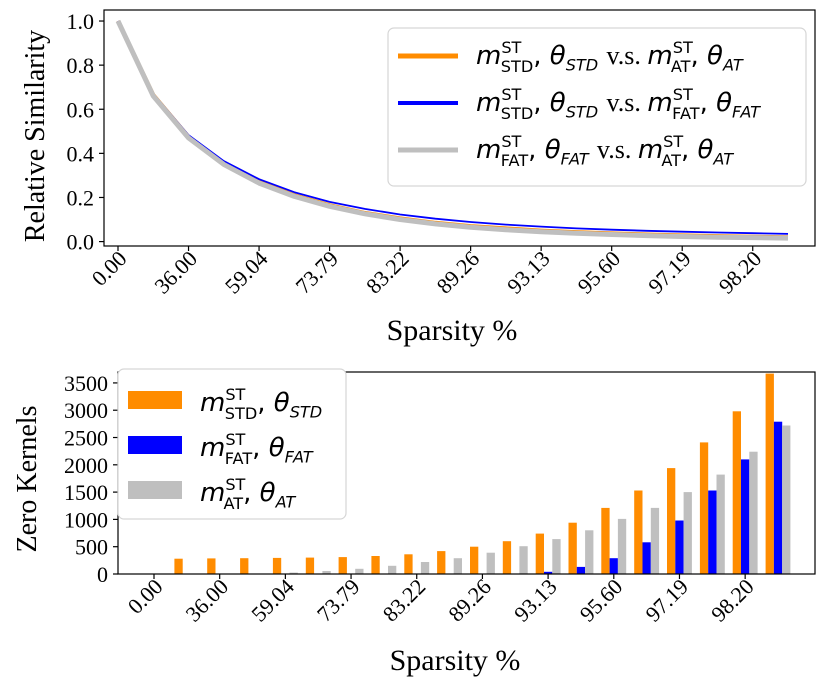 Image resolution: width=830 pixels, height=688 pixels. I want to click on line-ytick-label: 0.0, so click(81, 242).